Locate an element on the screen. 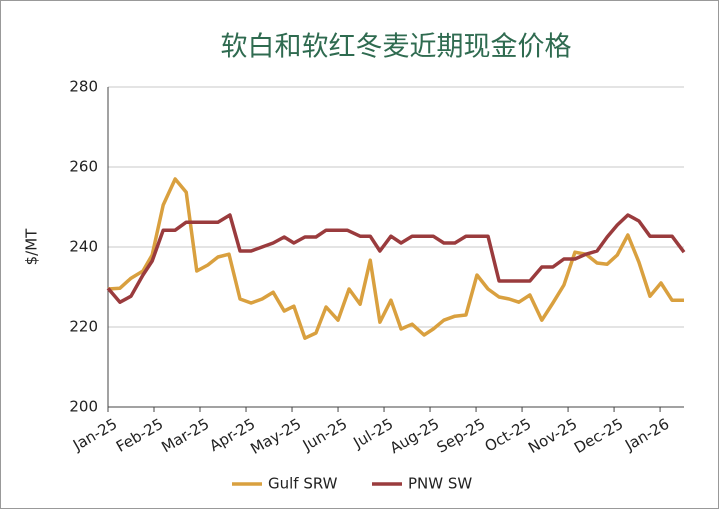 The width and height of the screenshot is (719, 509). y-tick-label: 200 is located at coordinates (83, 407).